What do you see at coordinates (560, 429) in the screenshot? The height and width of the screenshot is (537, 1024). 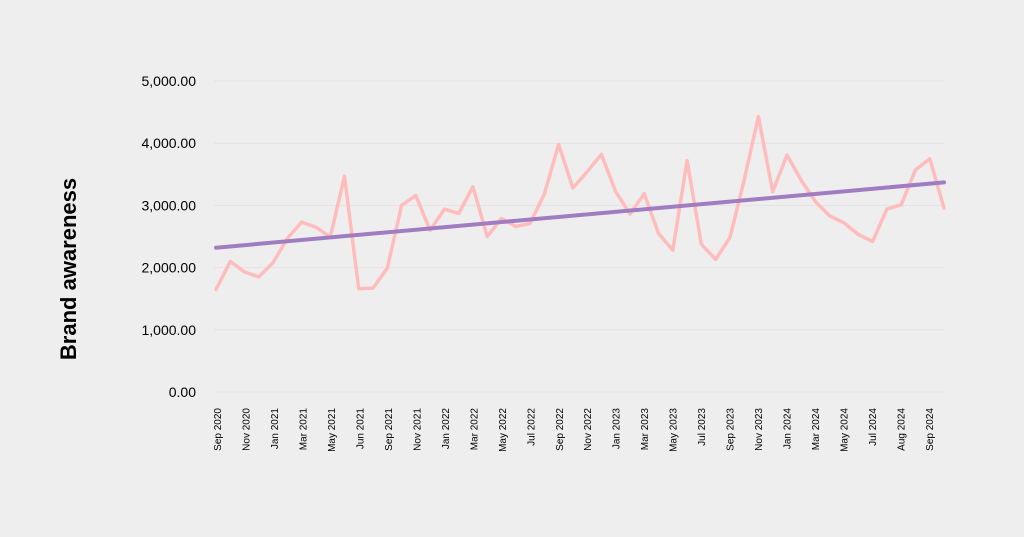 I see `x-tick-label: Sep 2022` at bounding box center [560, 429].